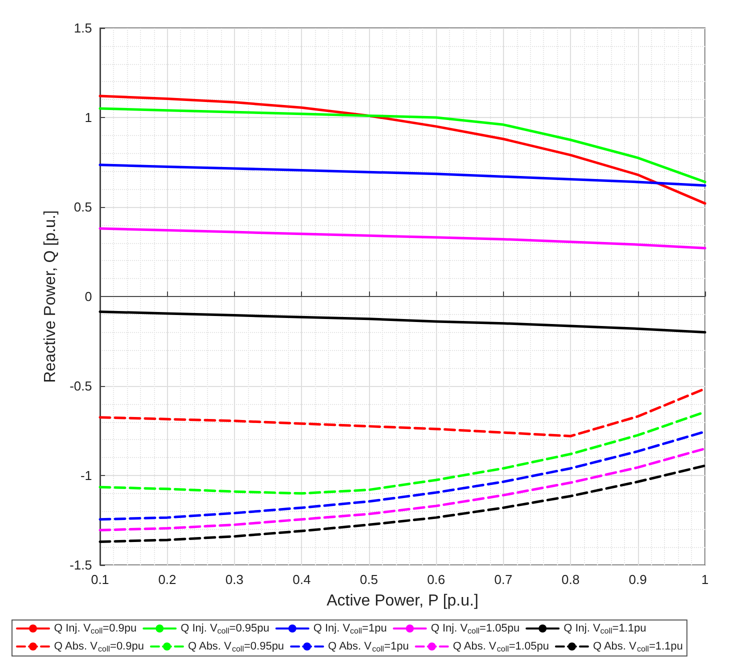 The image size is (740, 668). I want to click on y-tick-label: 1.5, so click(83, 28).